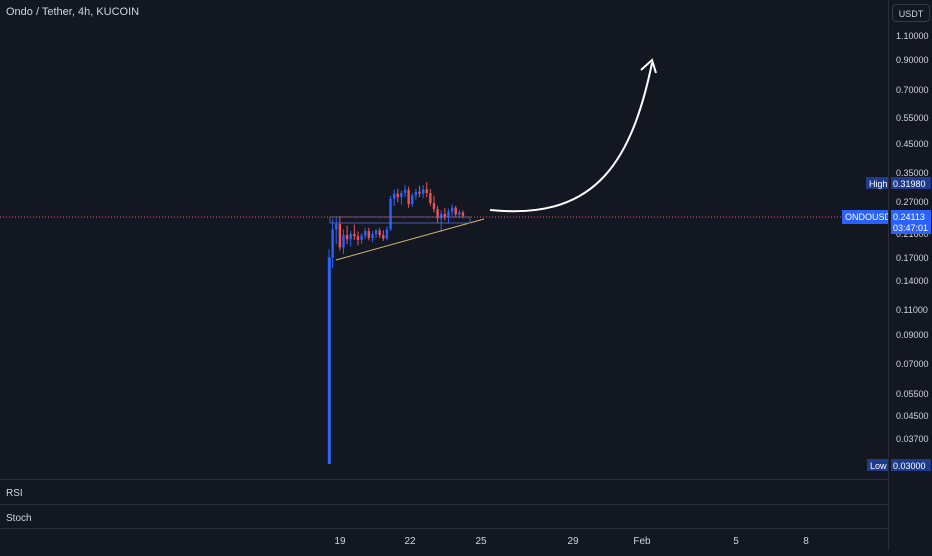  I want to click on price-tick: 0.09000, so click(912, 335).